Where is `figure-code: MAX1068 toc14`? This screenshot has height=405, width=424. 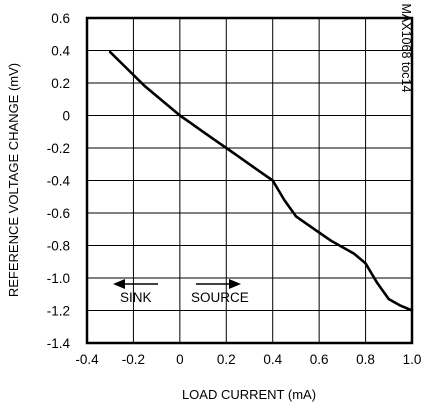
figure-code: MAX1068 toc14 is located at coordinates (406, 48).